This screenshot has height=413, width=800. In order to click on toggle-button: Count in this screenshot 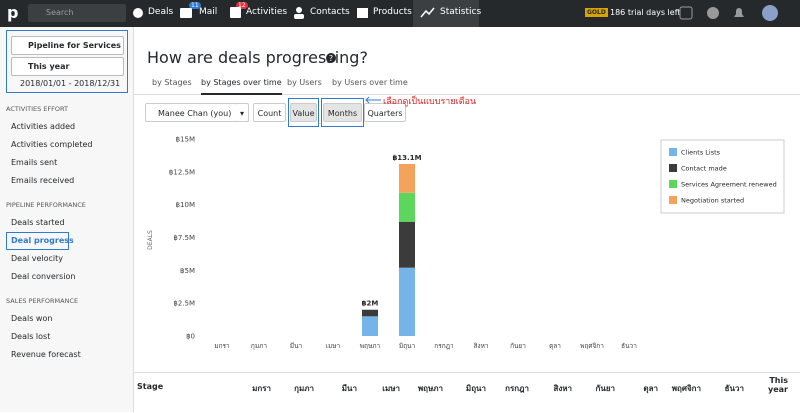, I will do `click(269, 112)`.